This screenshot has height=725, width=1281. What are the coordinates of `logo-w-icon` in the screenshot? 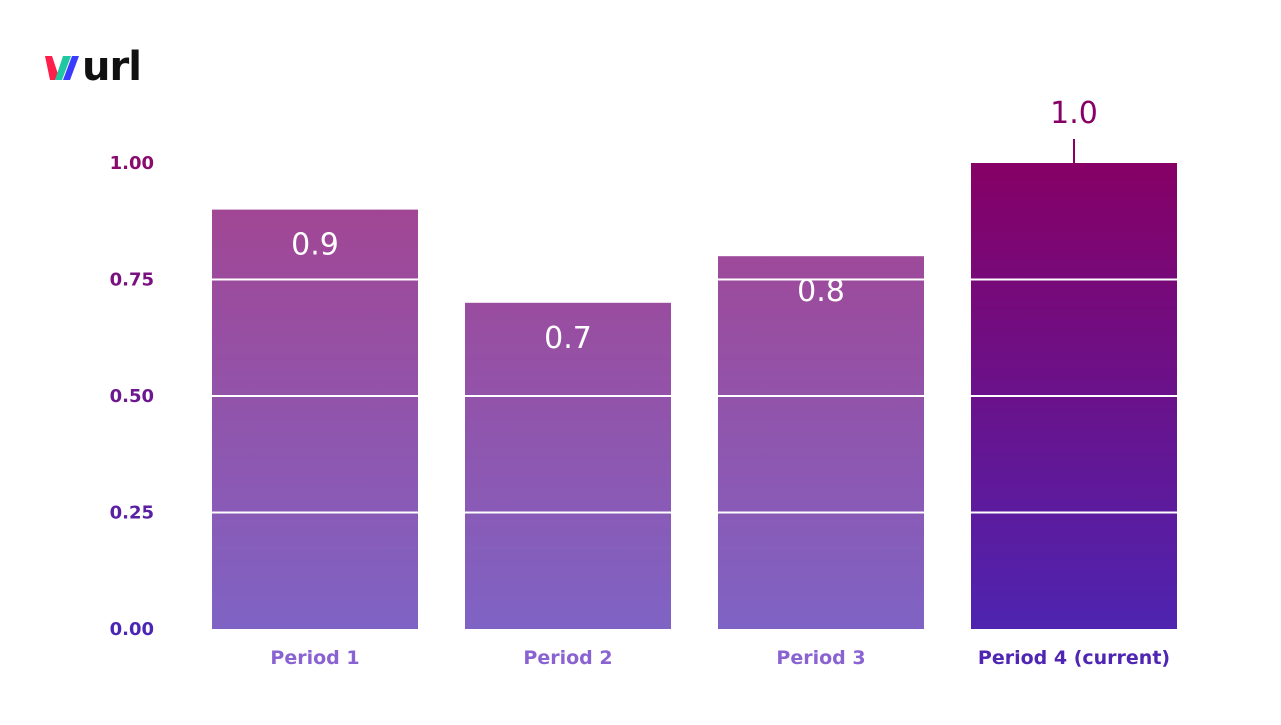 It's located at (62, 68).